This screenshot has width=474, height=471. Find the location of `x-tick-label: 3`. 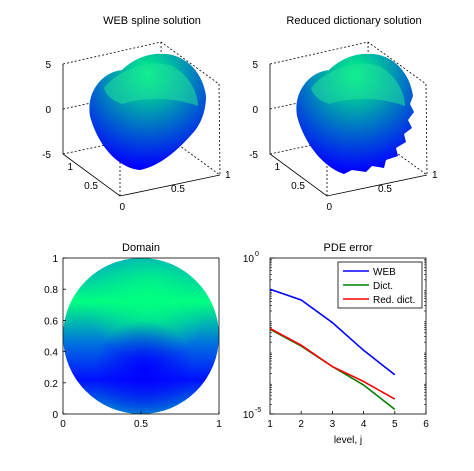

x-tick-label: 3 is located at coordinates (333, 424).